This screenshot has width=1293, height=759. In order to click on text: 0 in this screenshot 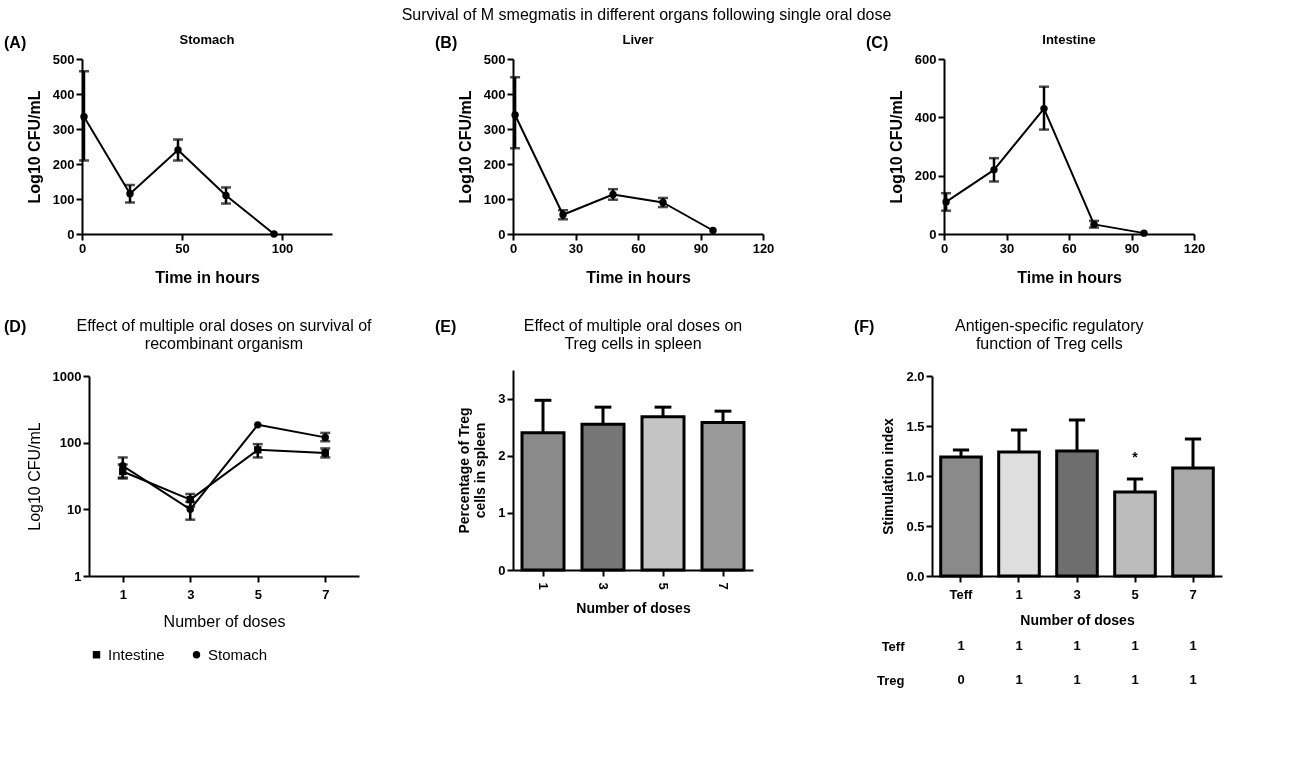, I will do `click(961, 679)`.